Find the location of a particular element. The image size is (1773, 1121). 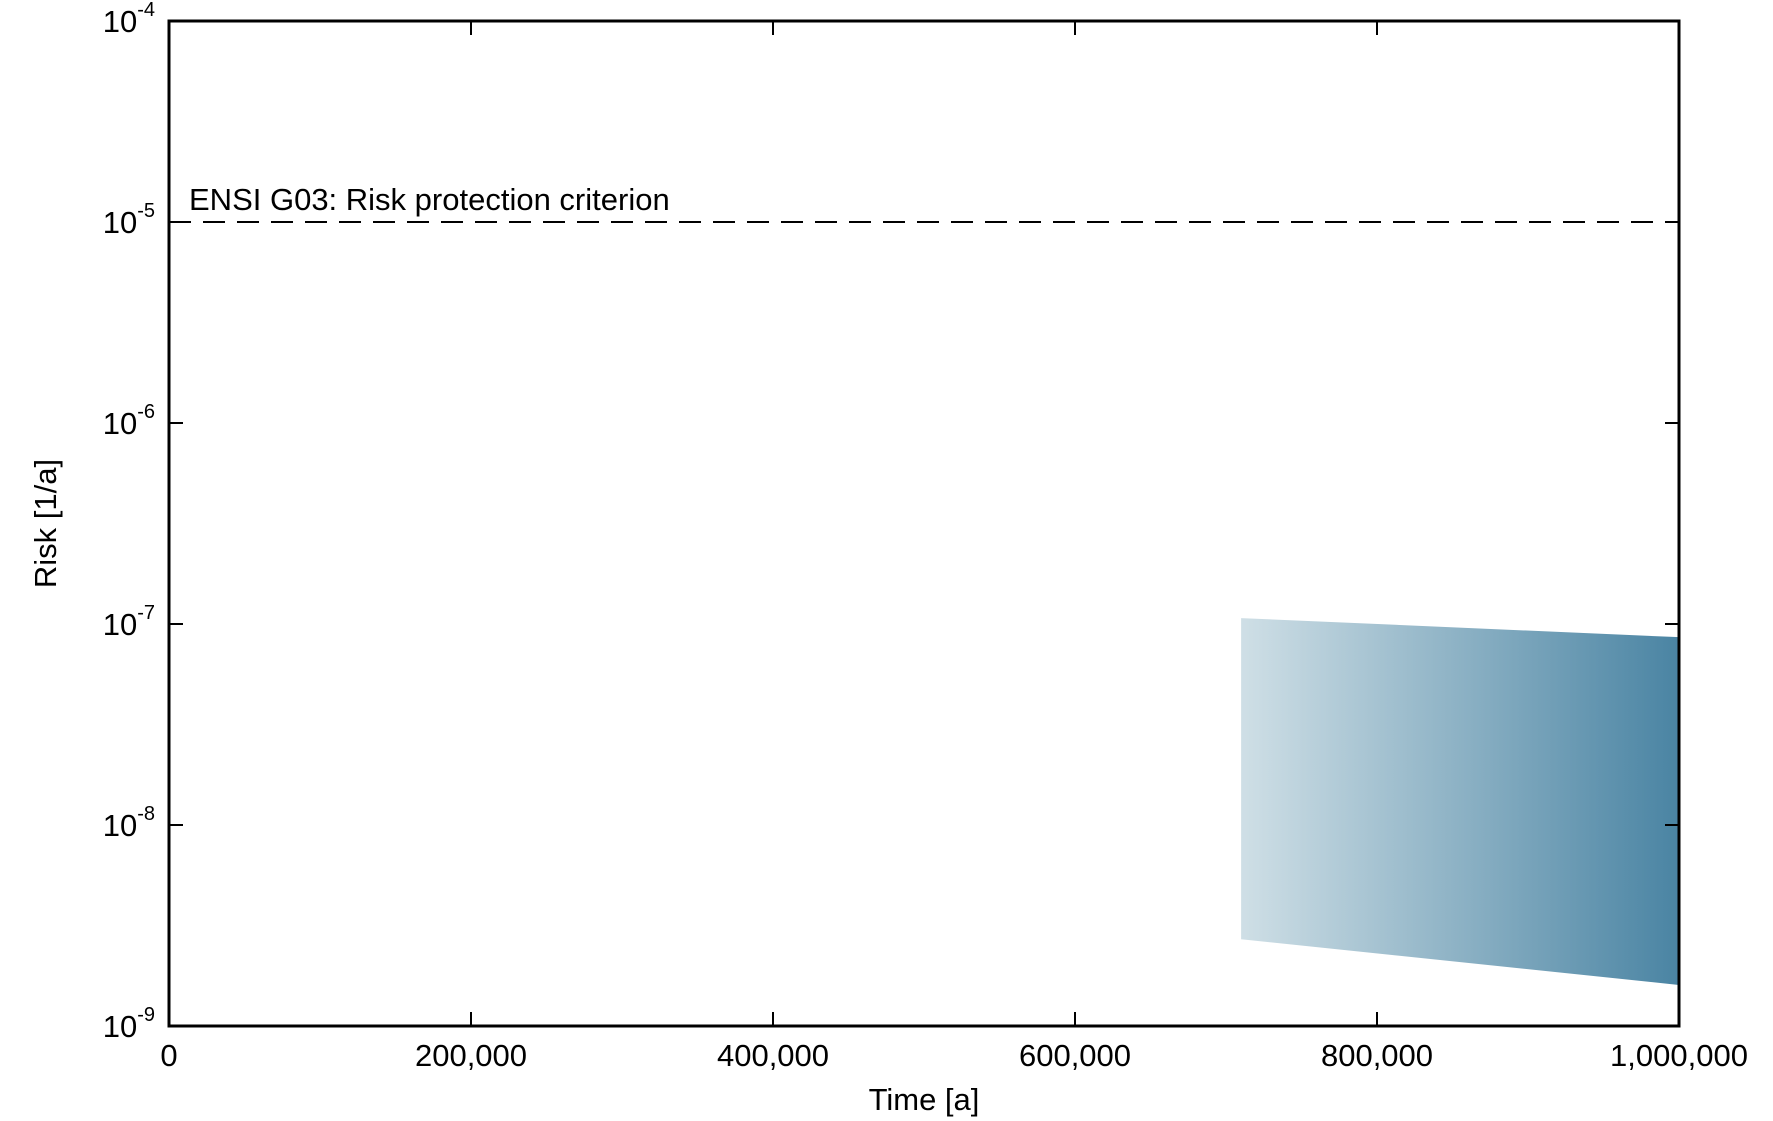

y-tick-exponent: -9 is located at coordinates (146, 1015).